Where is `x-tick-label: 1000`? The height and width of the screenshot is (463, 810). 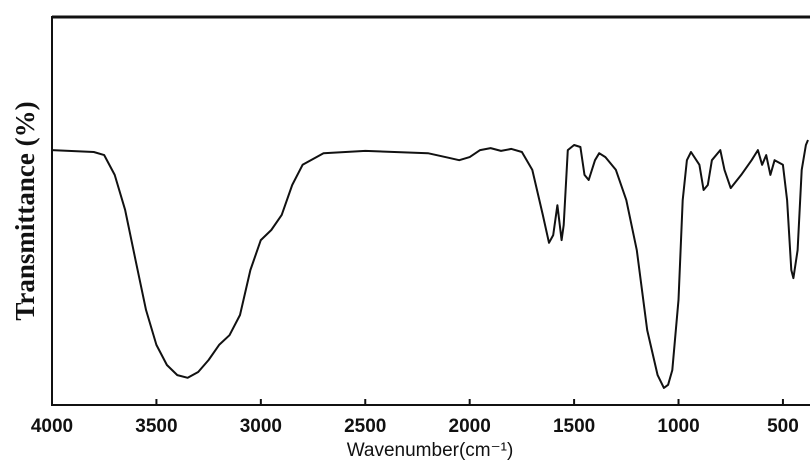 x-tick-label: 1000 is located at coordinates (678, 426).